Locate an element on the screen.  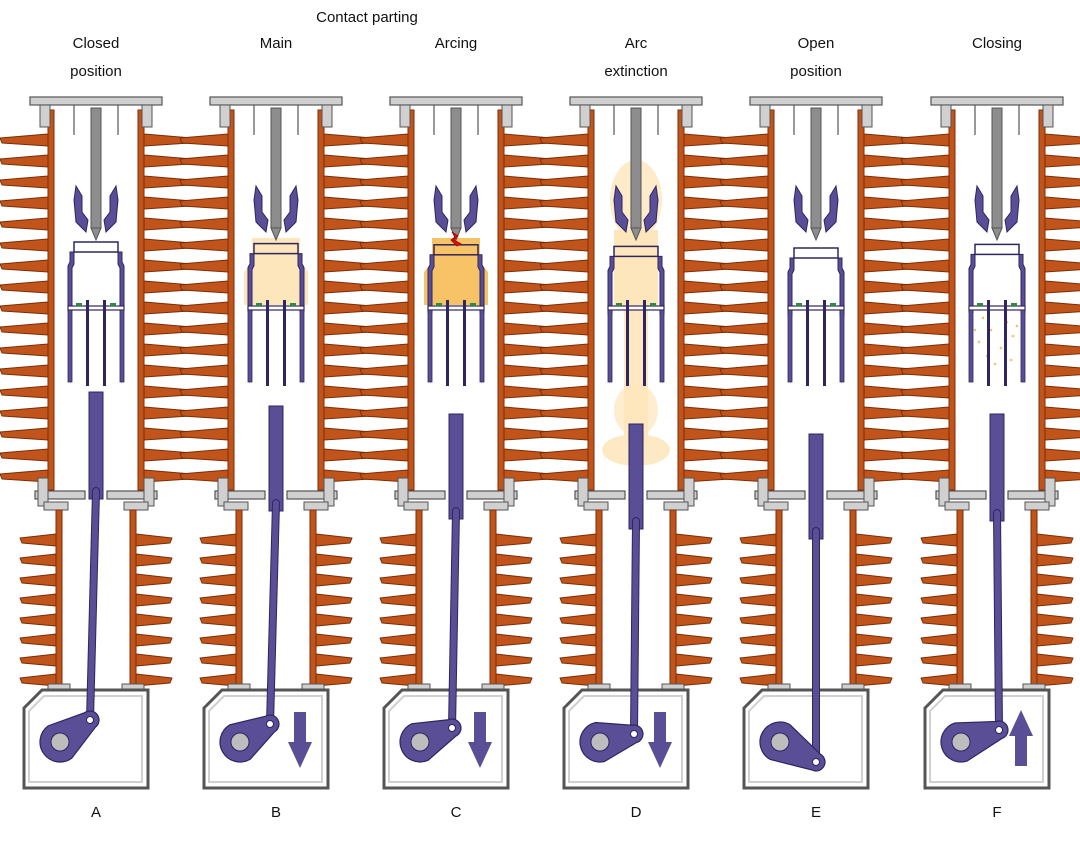
panel-c-title-line: Arcing is located at coordinates (456, 43).